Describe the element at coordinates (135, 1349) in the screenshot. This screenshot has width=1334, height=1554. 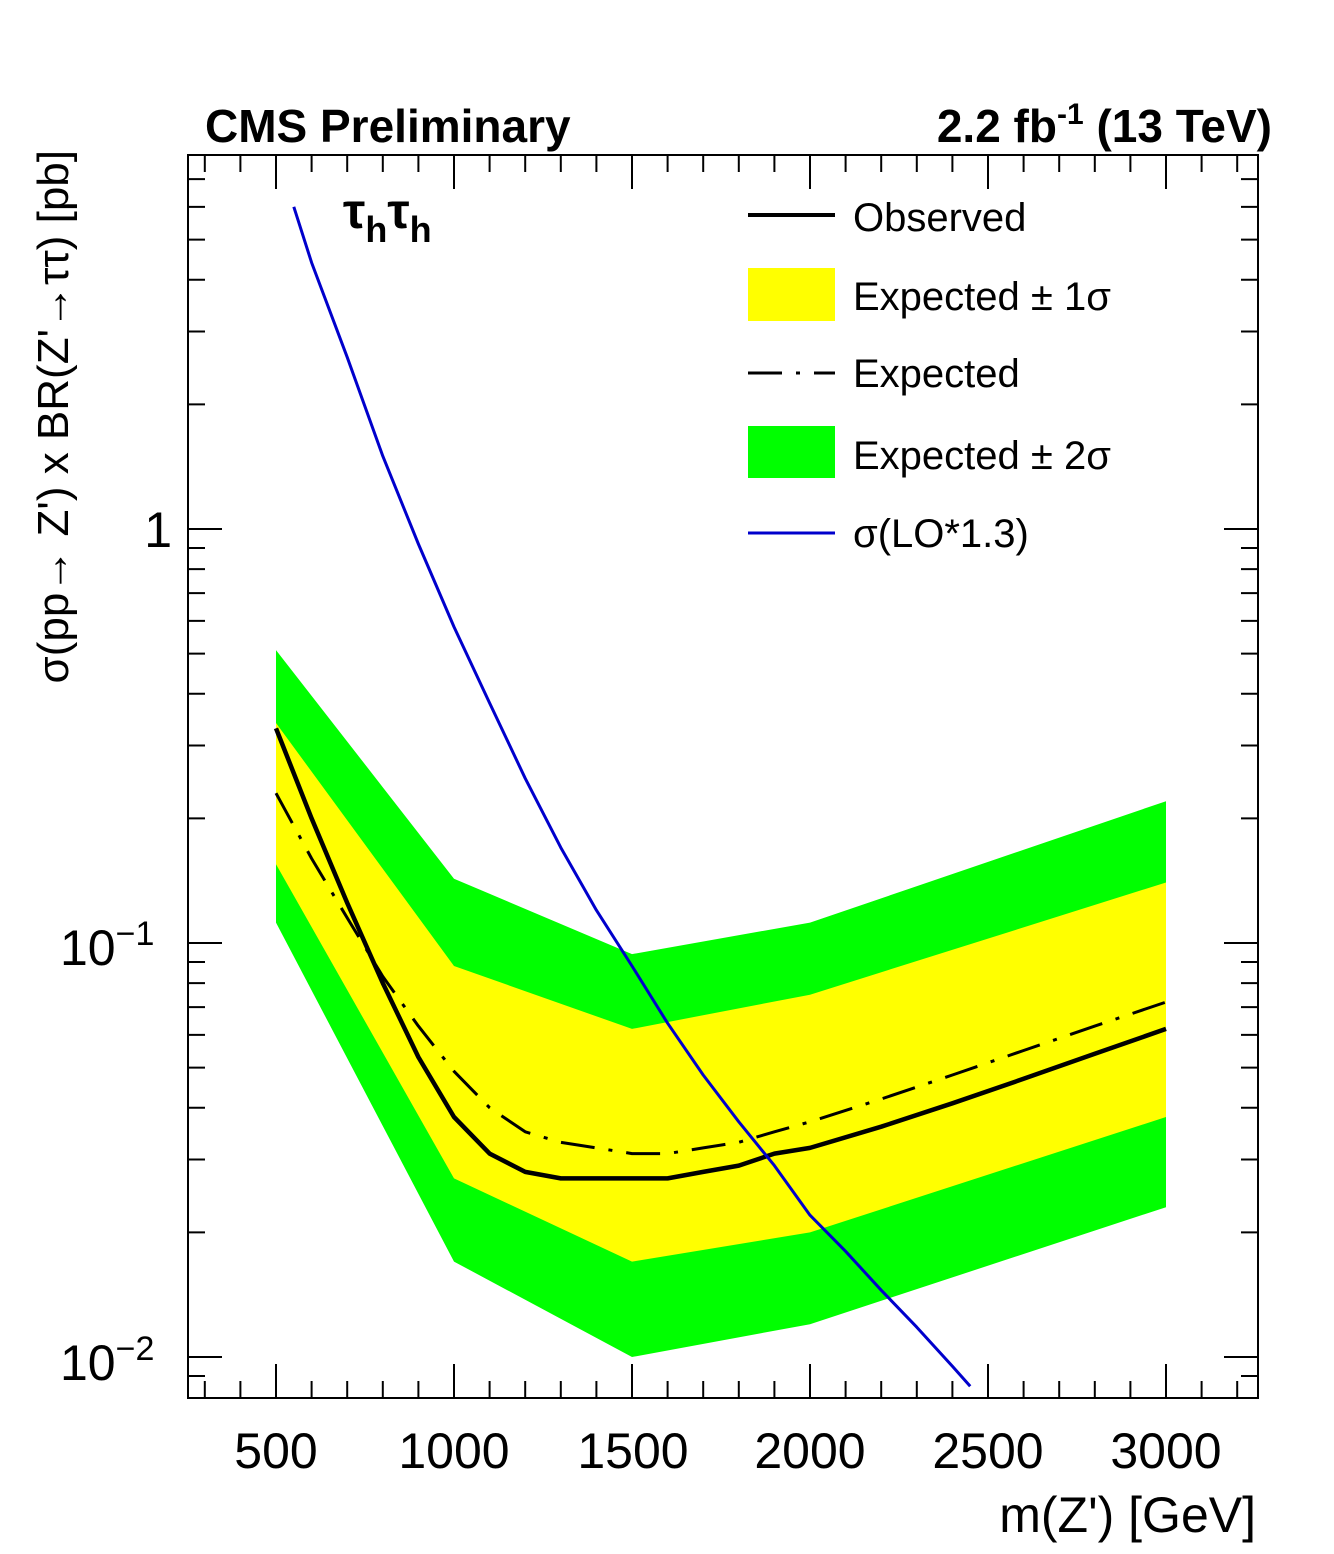
I see `y-tick-exp: −2` at that location.